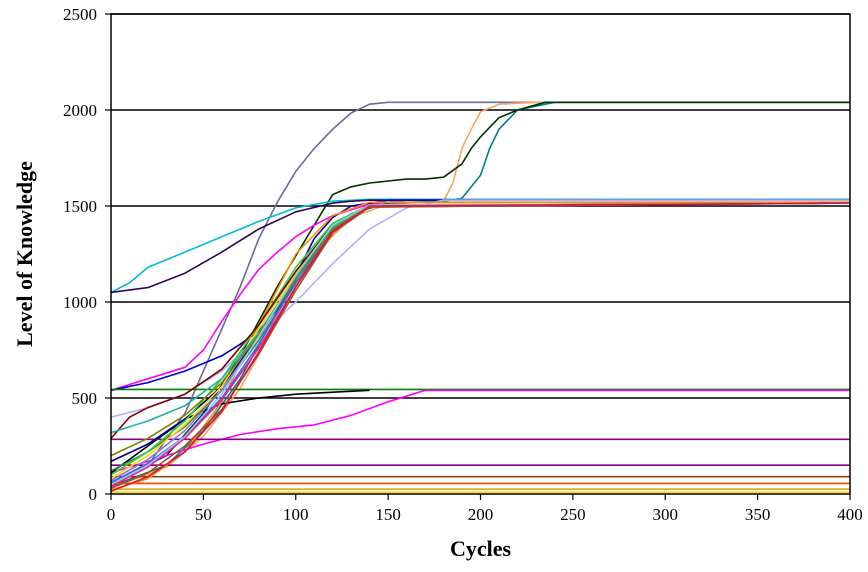 Image resolution: width=868 pixels, height=572 pixels. What do you see at coordinates (481, 514) in the screenshot?
I see `x-tick-label: 200` at bounding box center [481, 514].